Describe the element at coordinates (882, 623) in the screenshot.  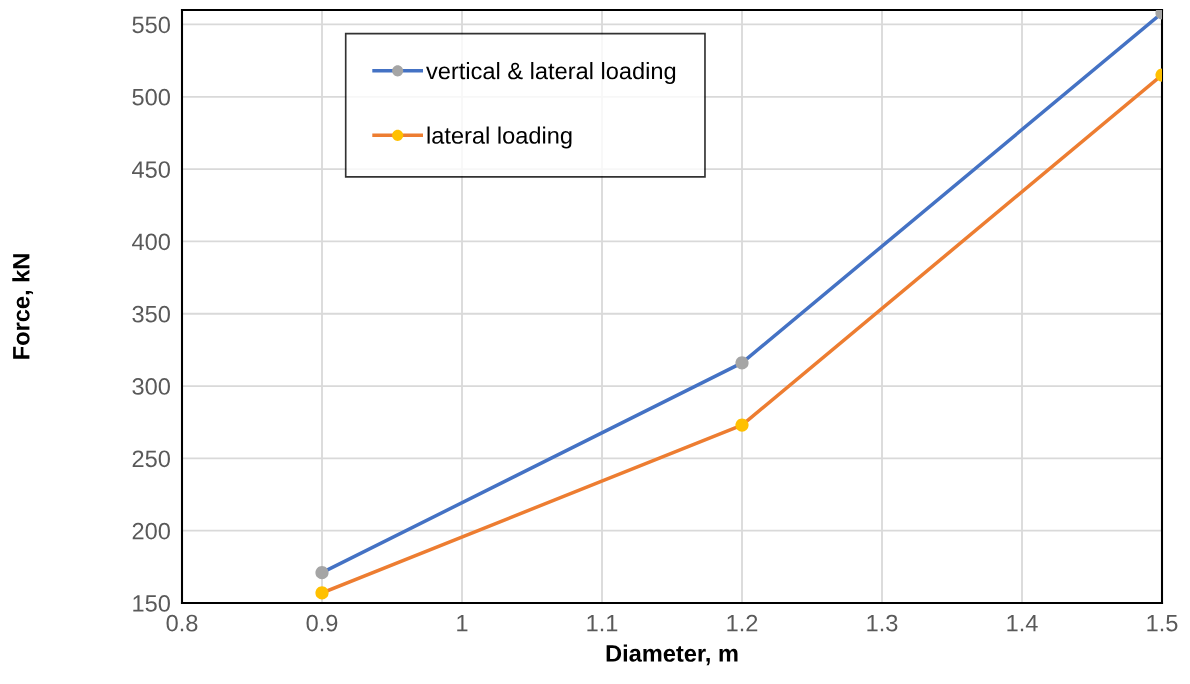
I see `x-tick-label: 1.3` at that location.